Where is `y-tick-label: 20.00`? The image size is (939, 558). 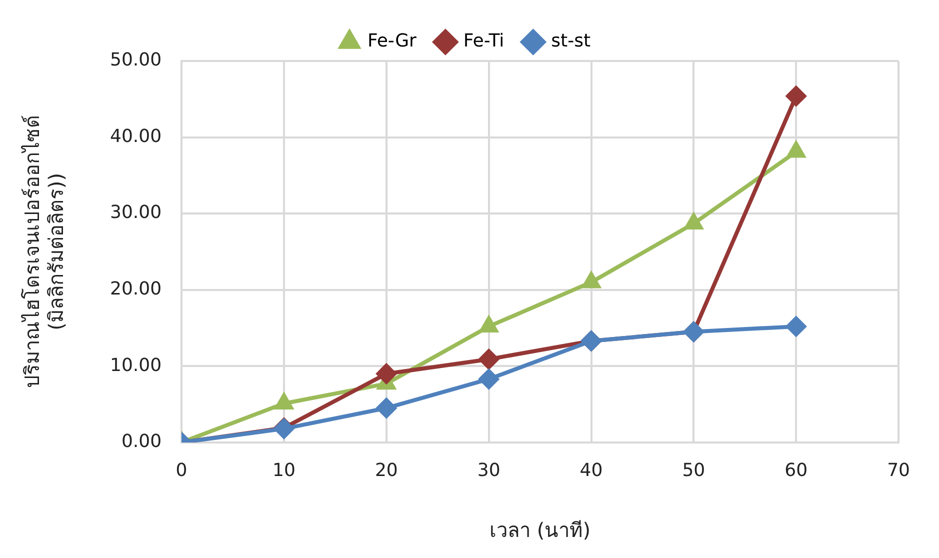 y-tick-label: 20.00 is located at coordinates (136, 289).